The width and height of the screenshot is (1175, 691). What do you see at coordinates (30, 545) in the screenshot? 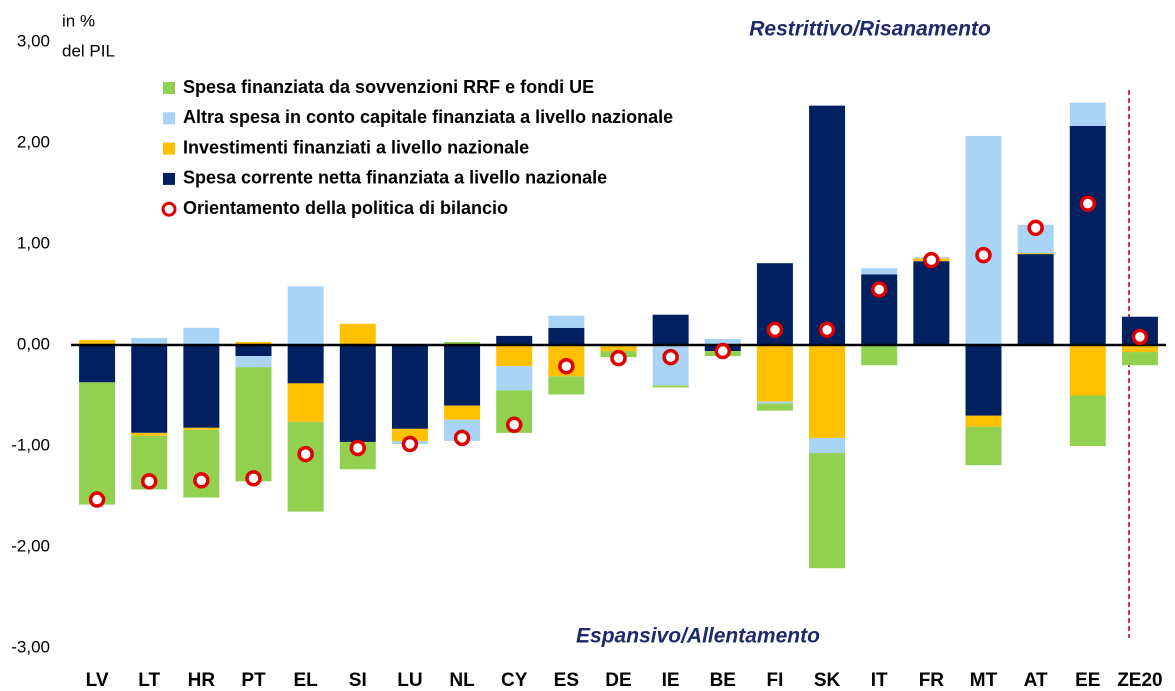
I see `y-tick-label: -2,00` at bounding box center [30, 545].